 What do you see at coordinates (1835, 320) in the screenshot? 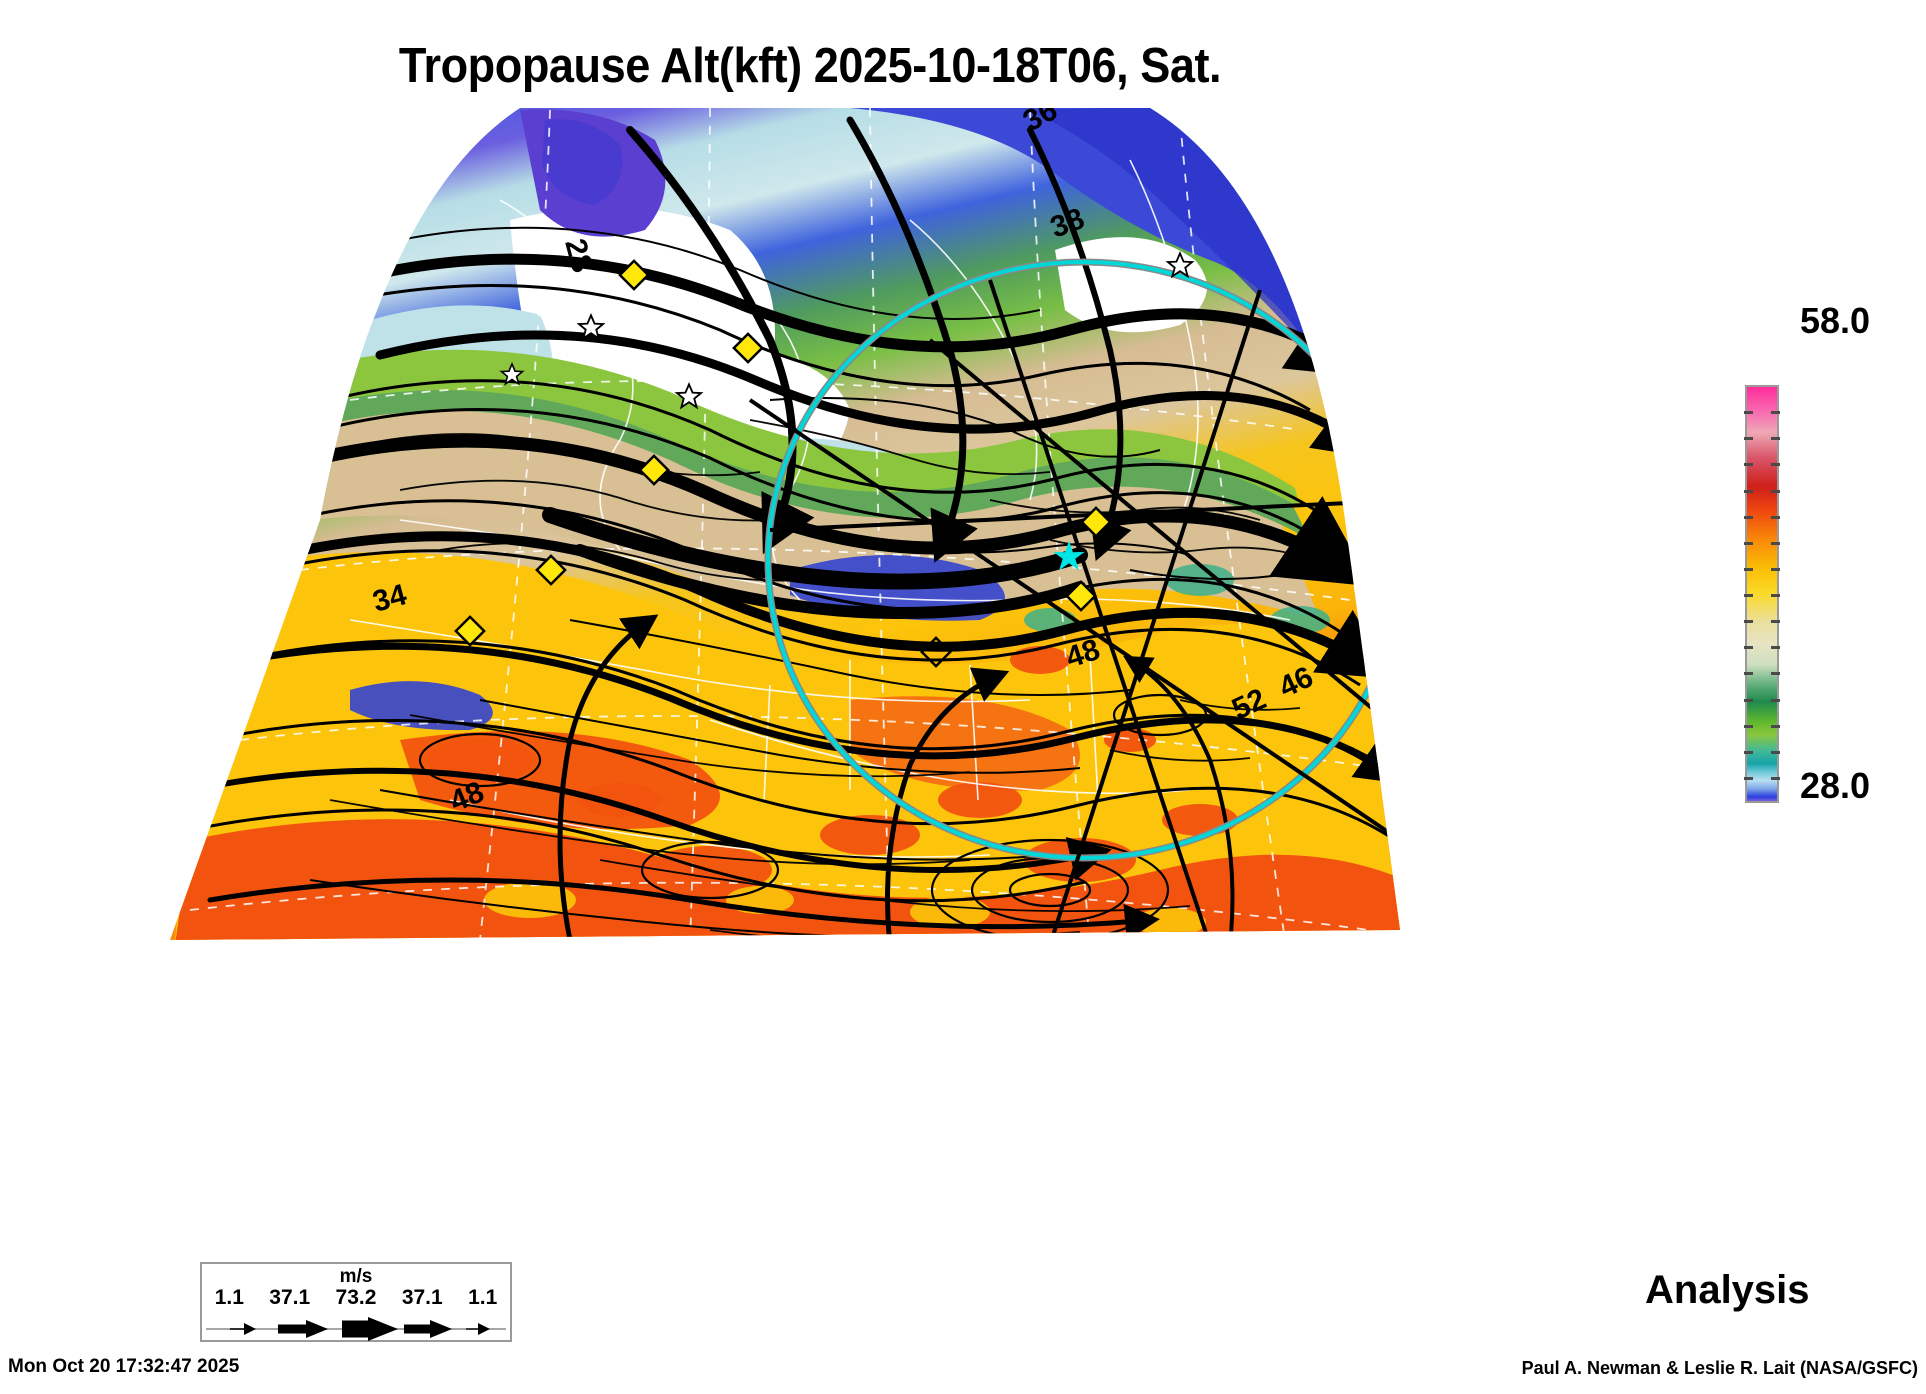
I see `colorbar-max-label: 58.0` at bounding box center [1835, 320].